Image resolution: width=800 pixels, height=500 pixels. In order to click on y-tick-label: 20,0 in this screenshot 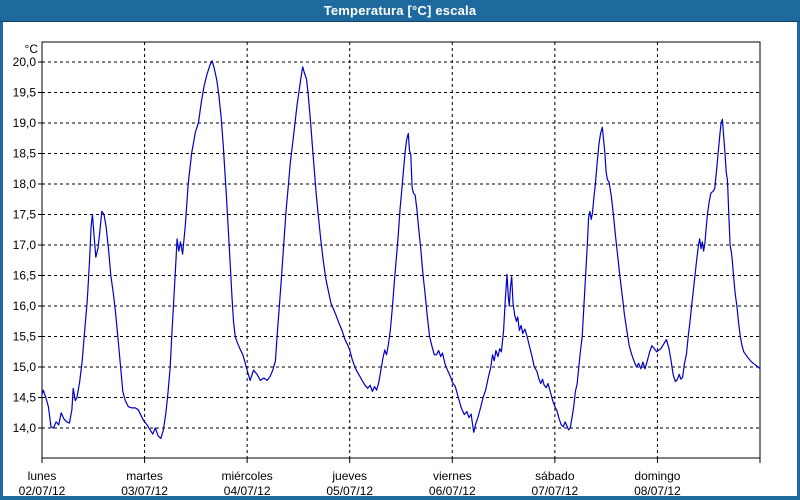, I will do `click(25, 62)`.